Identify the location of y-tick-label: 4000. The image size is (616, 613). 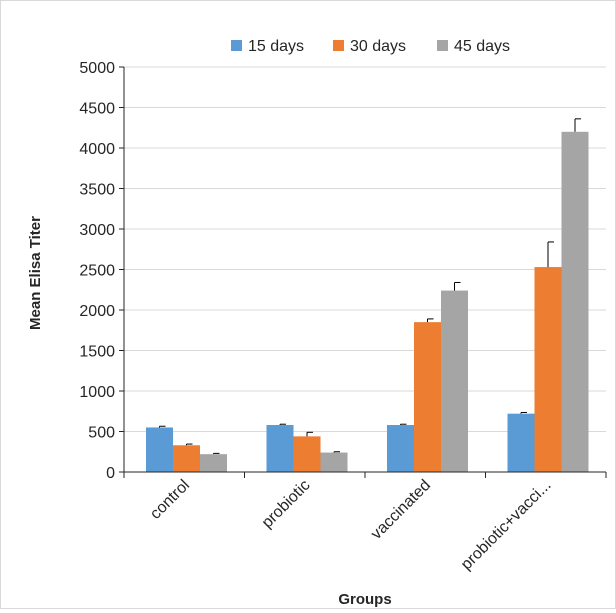
(97, 149).